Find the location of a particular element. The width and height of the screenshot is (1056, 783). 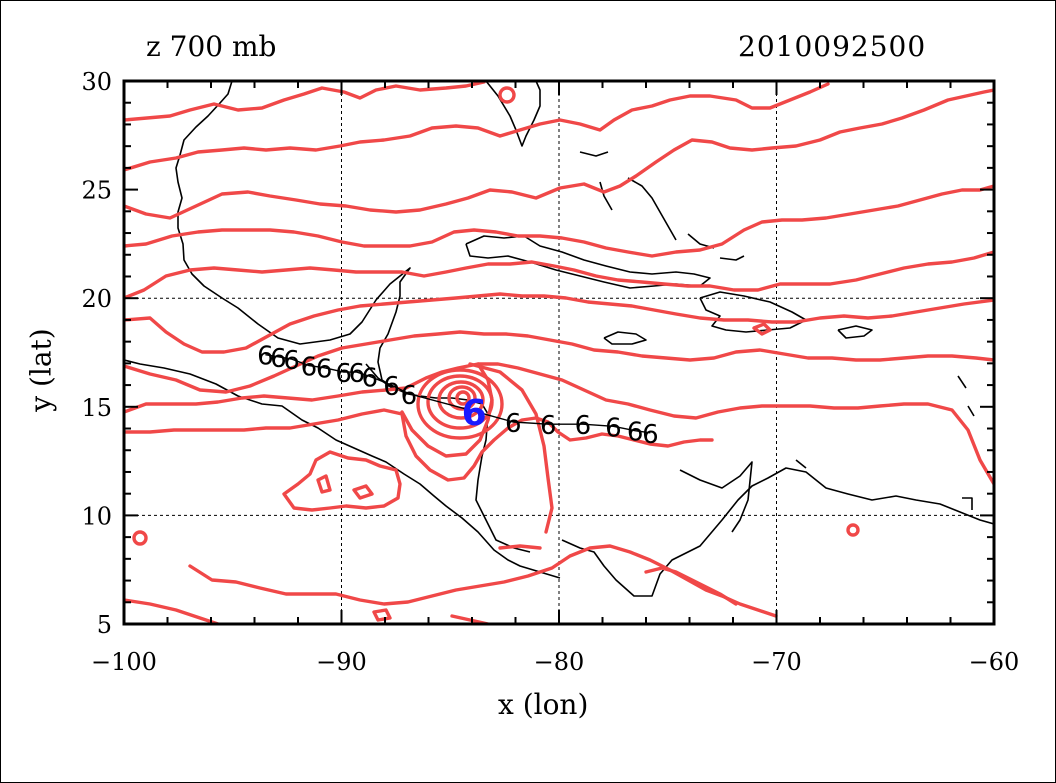

coastline-pacific is located at coordinates (342, 469).